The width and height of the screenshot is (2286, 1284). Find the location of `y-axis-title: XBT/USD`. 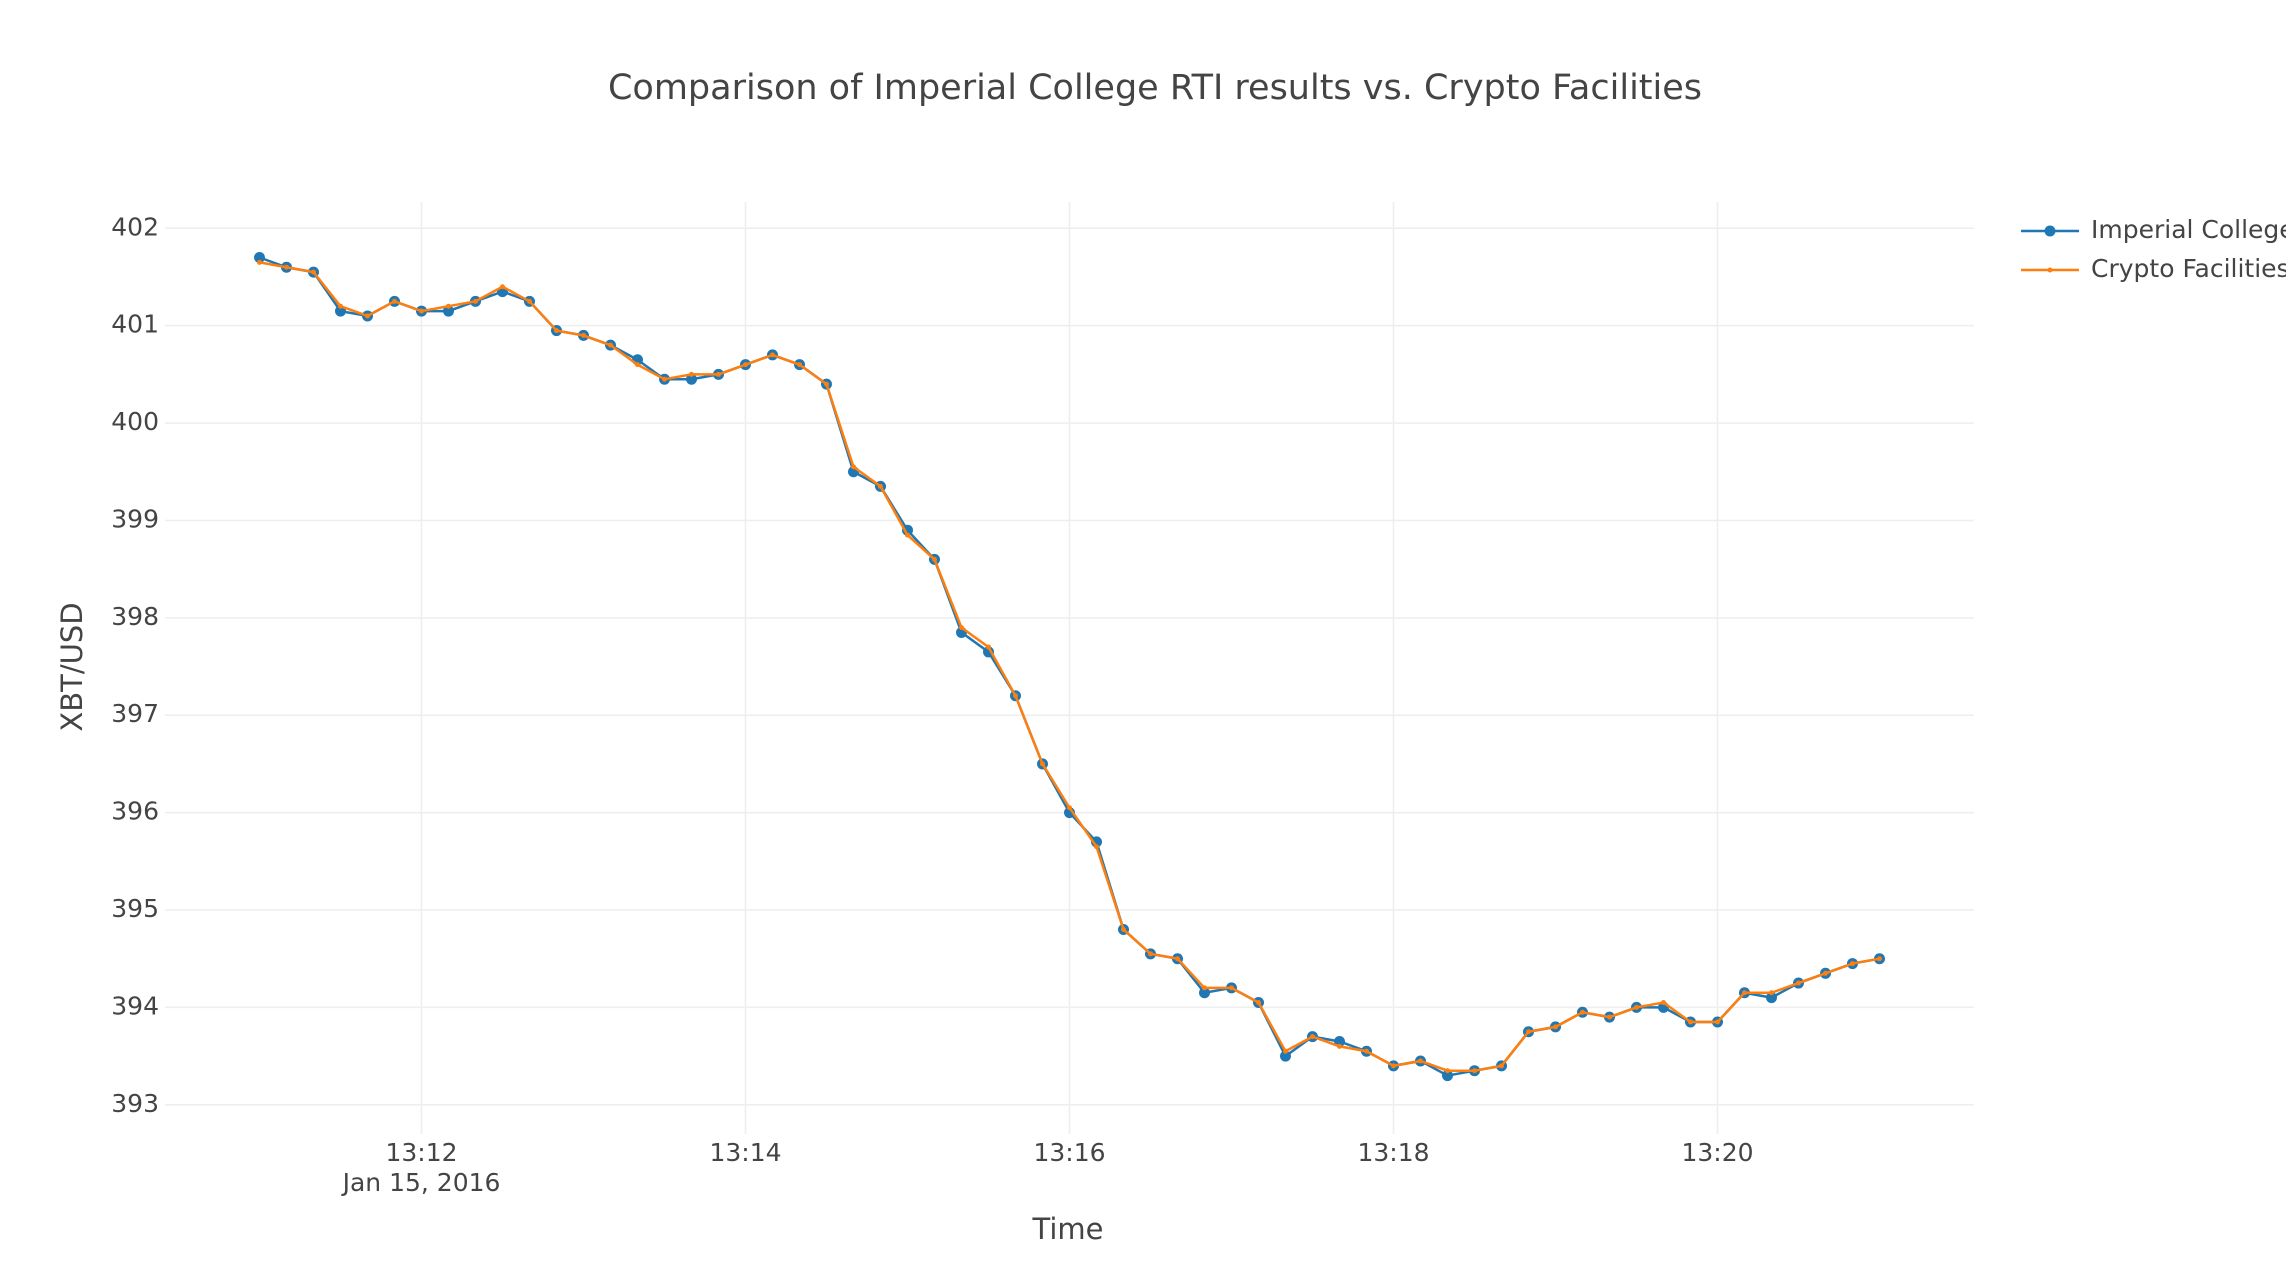

y-axis-title: XBT/USD is located at coordinates (72, 666).